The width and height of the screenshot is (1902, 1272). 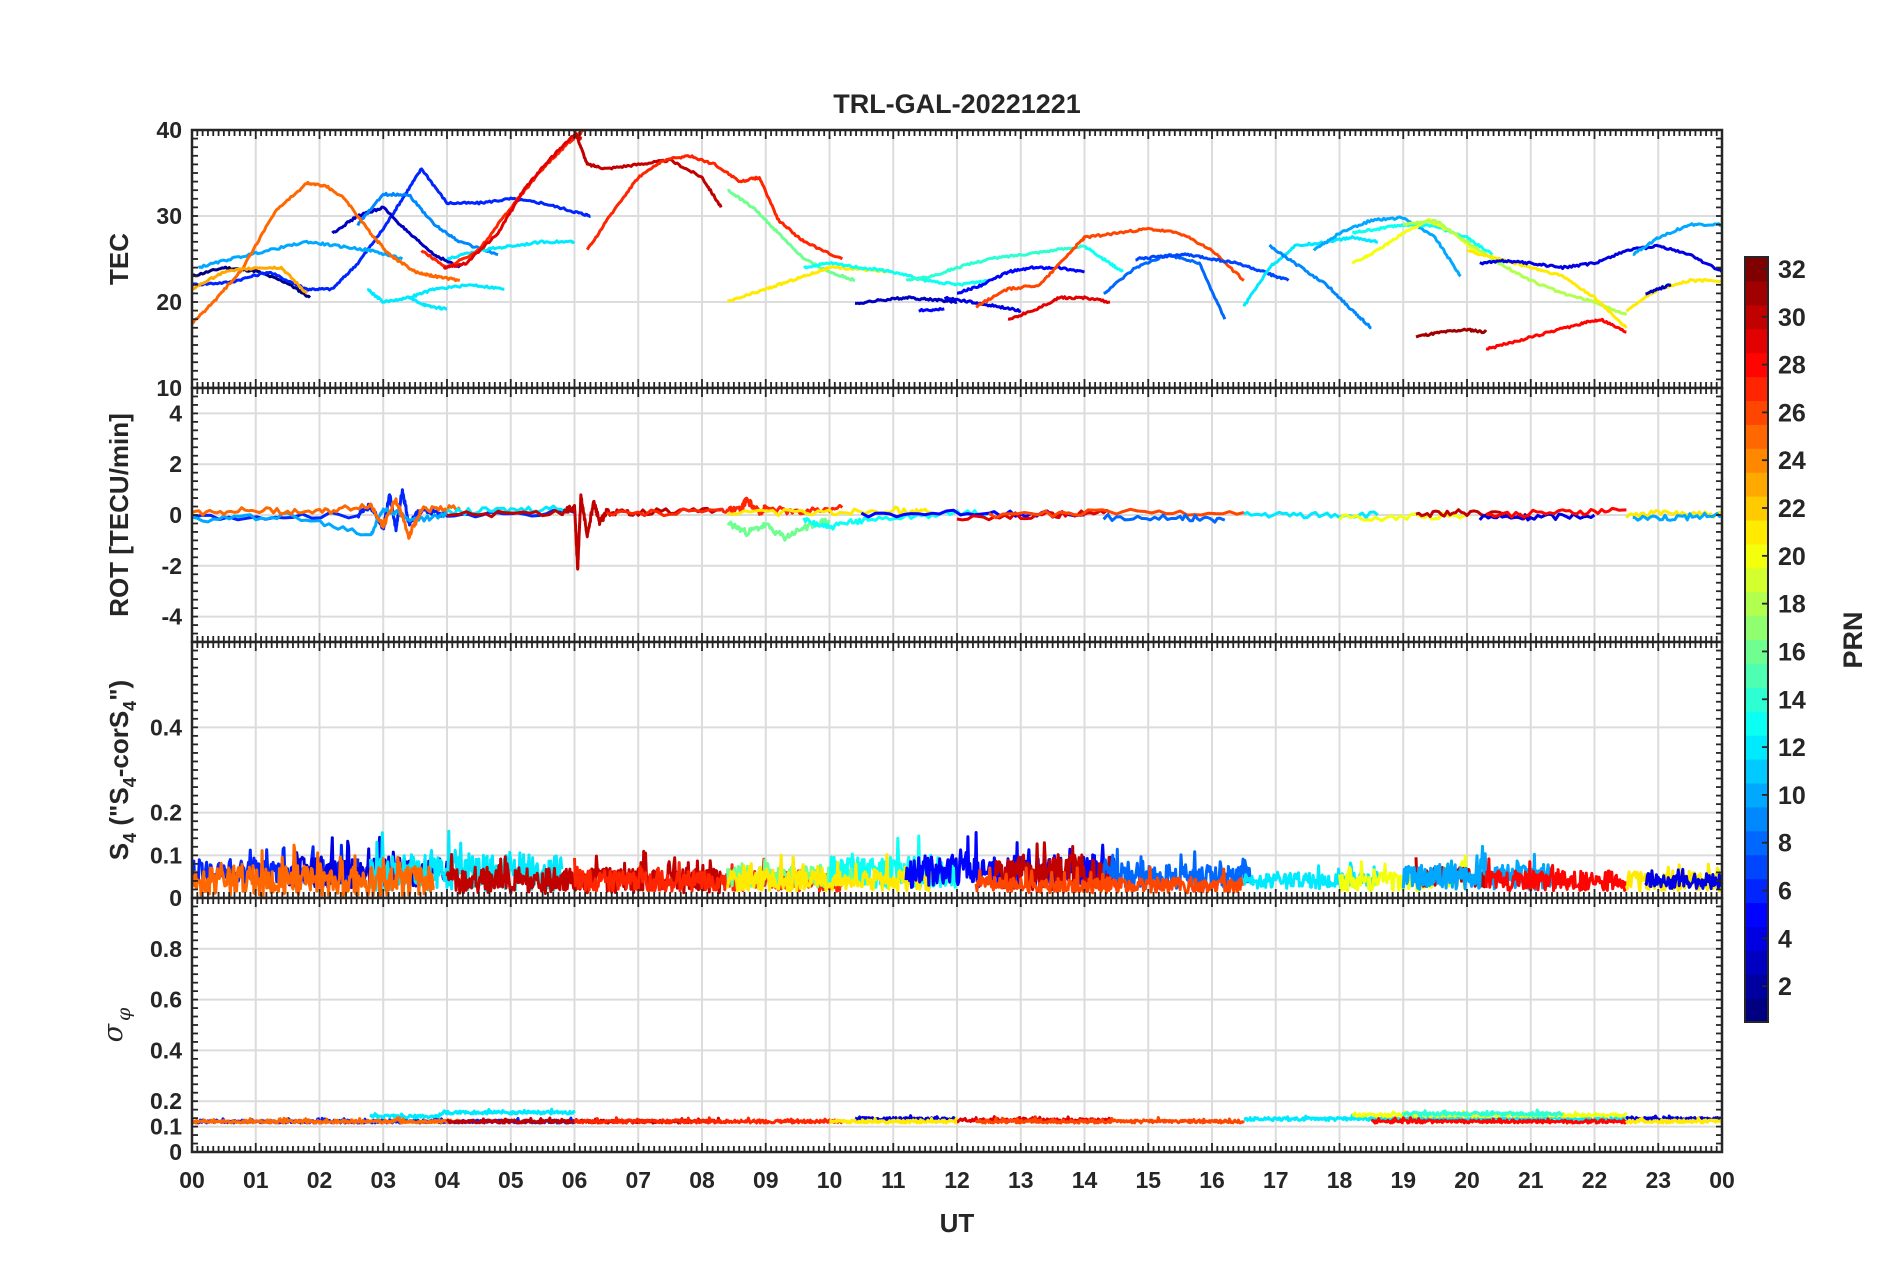 What do you see at coordinates (1792, 413) in the screenshot?
I see `colorbar-tick-label: 26` at bounding box center [1792, 413].